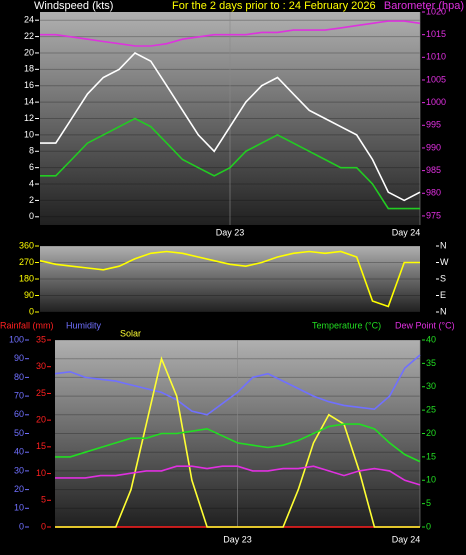 This screenshot has height=555, width=466. What do you see at coordinates (84, 325) in the screenshot?
I see `legend-entry: Humidity` at bounding box center [84, 325].